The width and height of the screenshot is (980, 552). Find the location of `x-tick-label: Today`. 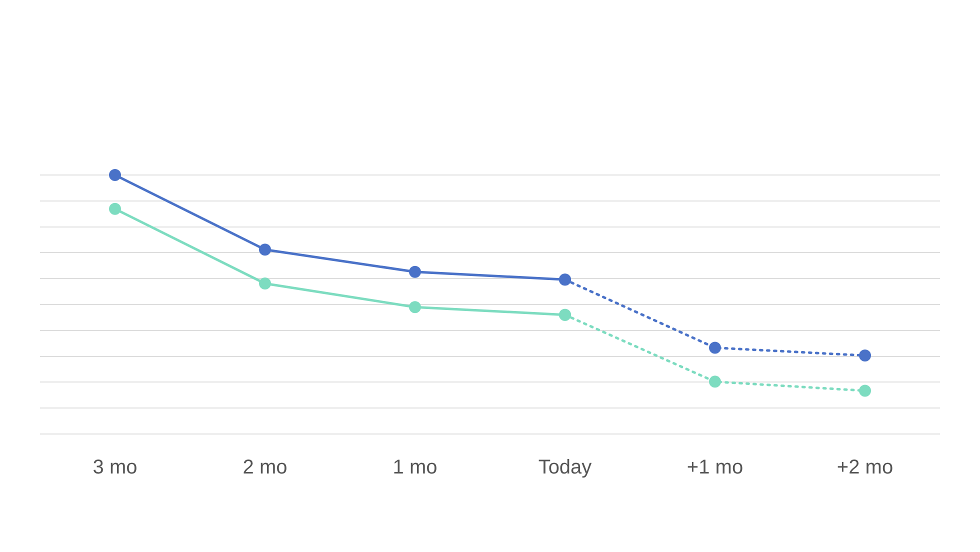

x-tick-label: Today is located at coordinates (565, 467).